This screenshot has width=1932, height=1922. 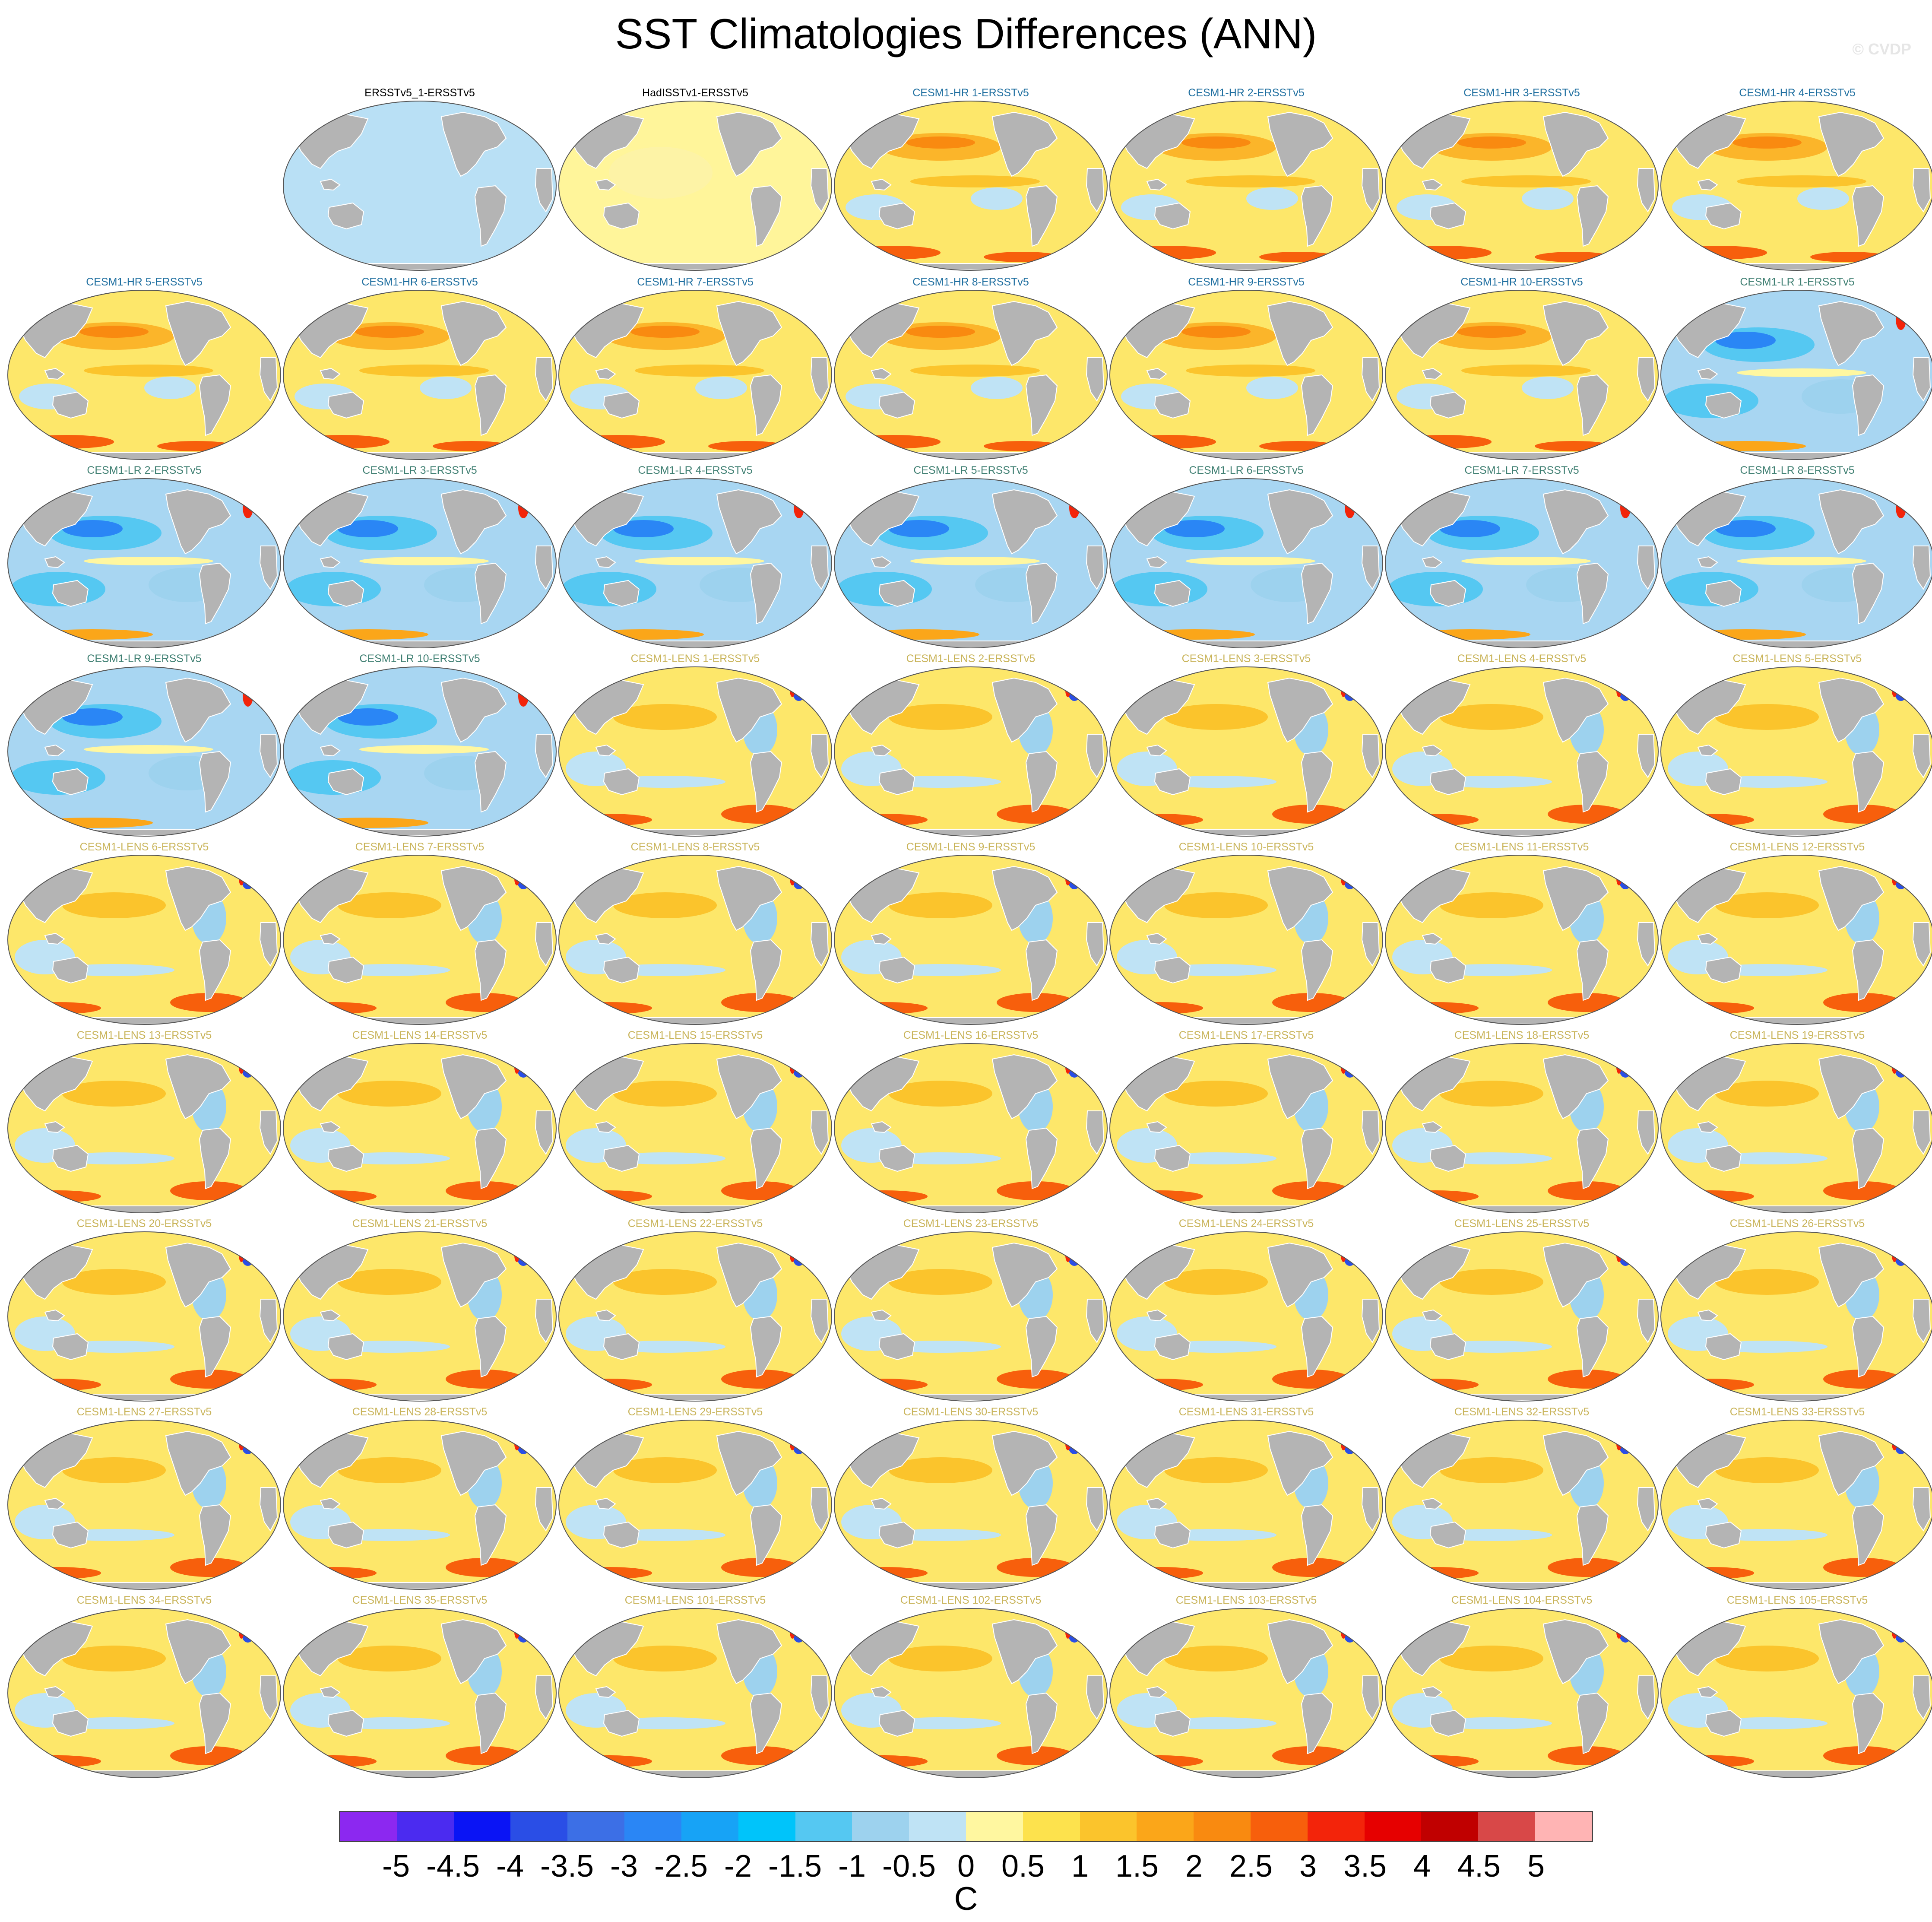 I want to click on panel-title: CESM1-LENS 104-ERSSTv5, so click(x=1522, y=1600).